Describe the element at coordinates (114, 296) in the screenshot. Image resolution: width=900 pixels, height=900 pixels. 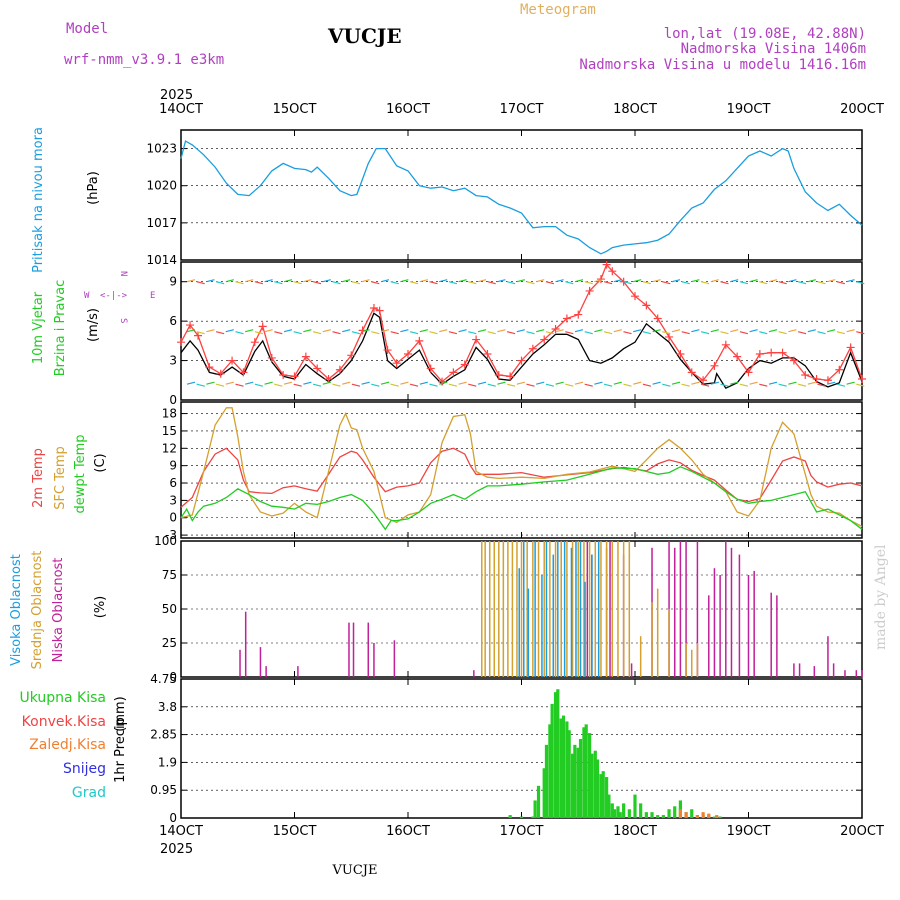
I see `compass-arrow: <-|->` at that location.